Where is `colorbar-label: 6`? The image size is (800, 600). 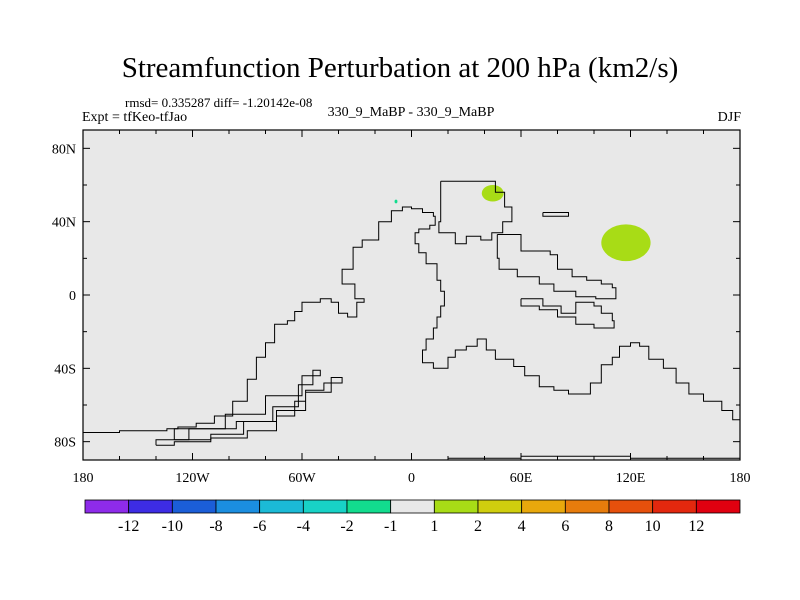 colorbar-label: 6 is located at coordinates (565, 526).